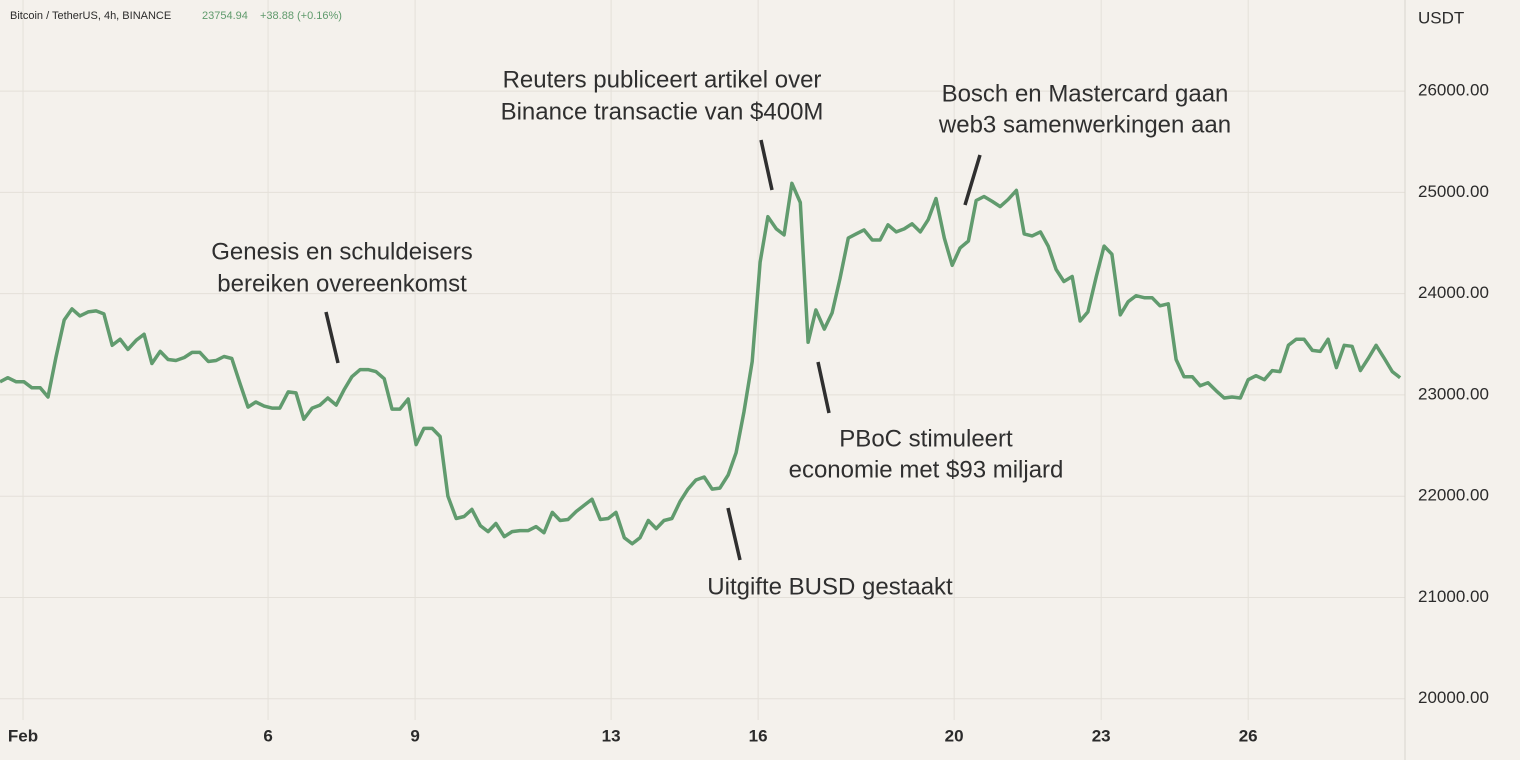 This screenshot has height=760, width=1520. Describe the element at coordinates (225, 16) in the screenshot. I see `price: 23754.94` at that location.